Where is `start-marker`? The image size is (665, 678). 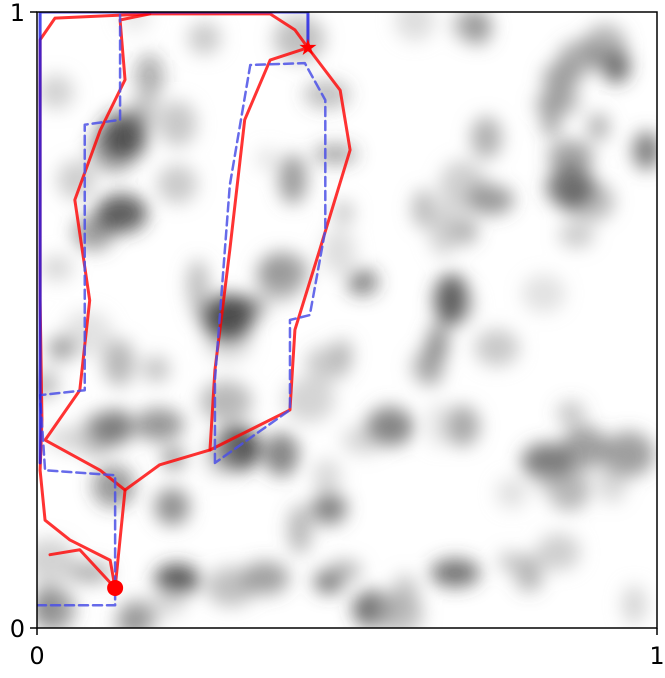 start-marker is located at coordinates (115, 587).